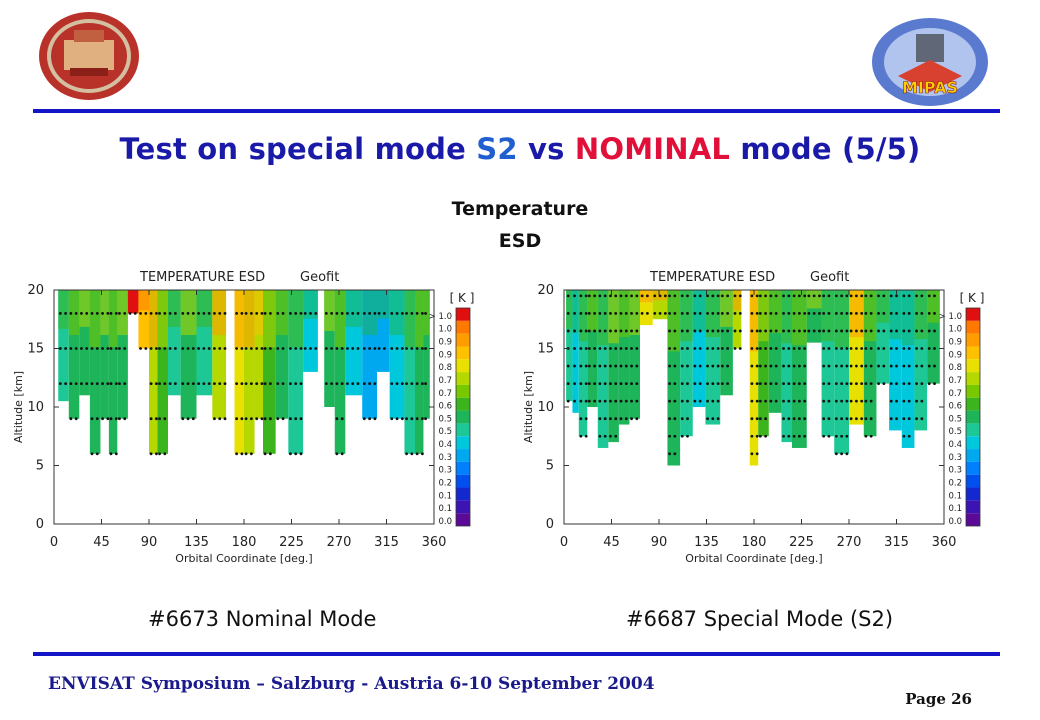  I want to click on colorbar-label: 0.3, so click(955, 458).